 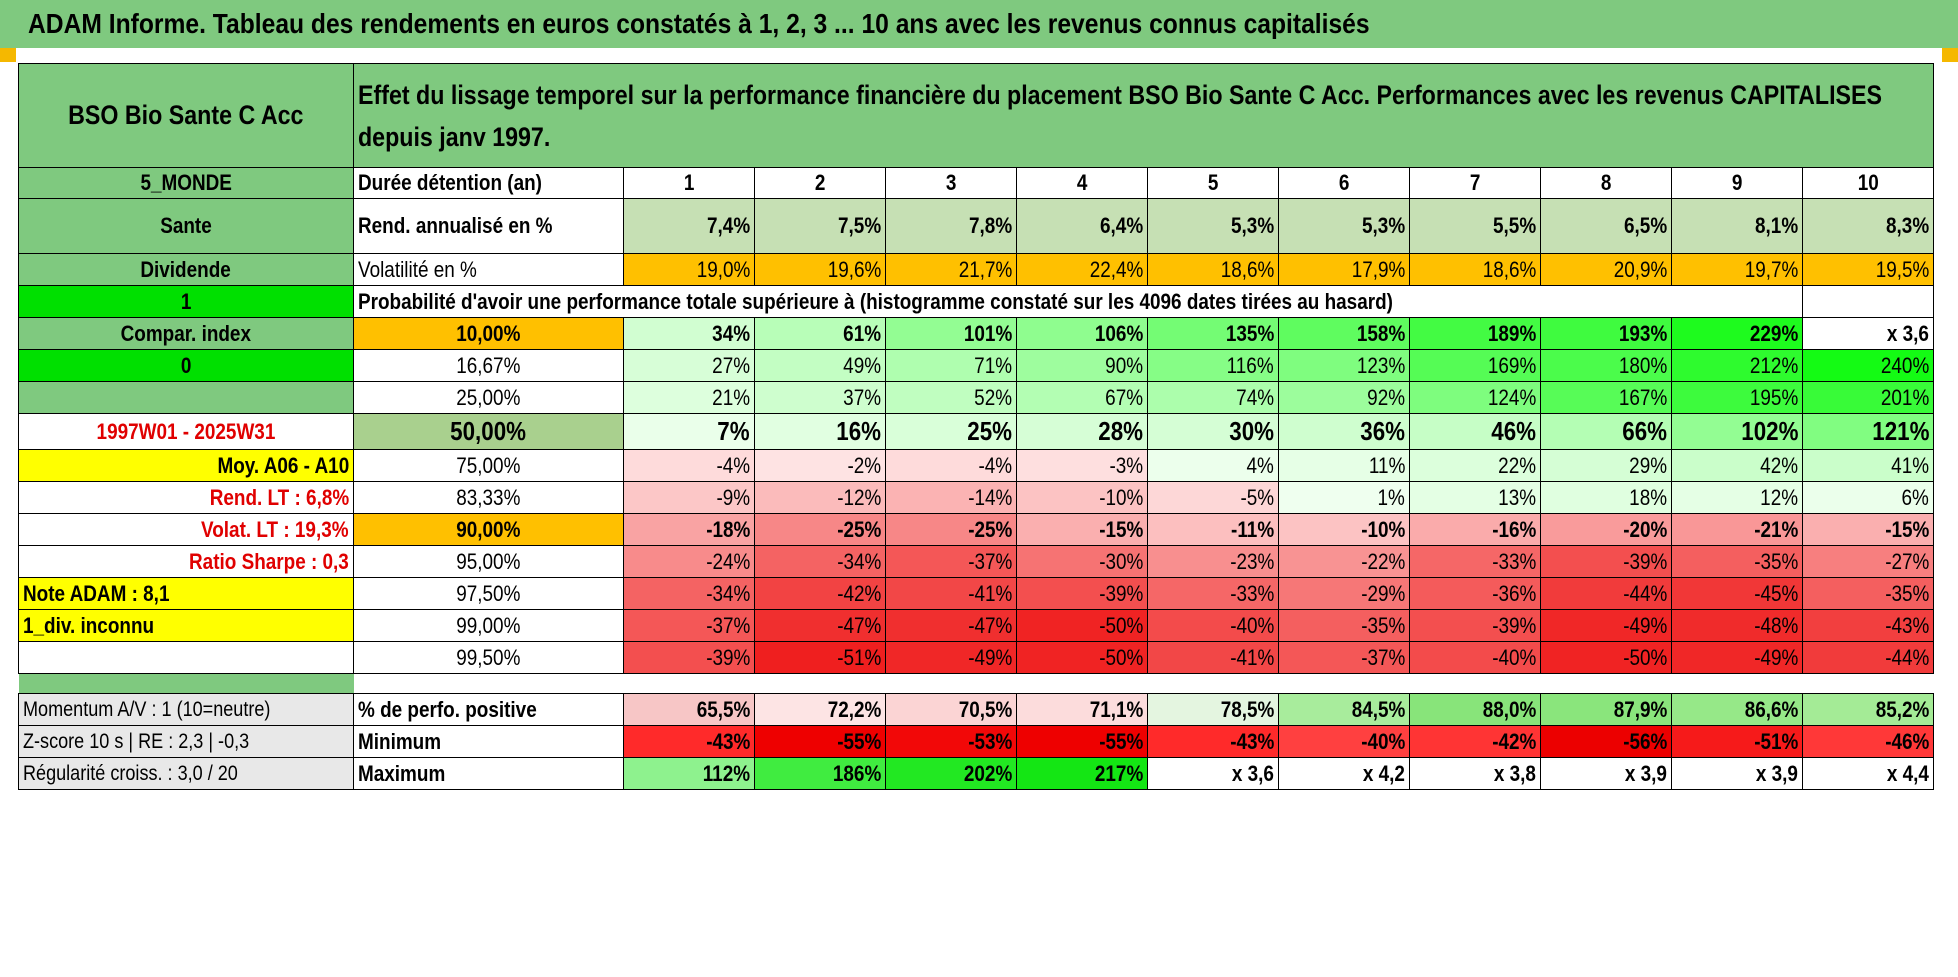 I want to click on percentile-value-text: 12%, so click(x=1779, y=497).